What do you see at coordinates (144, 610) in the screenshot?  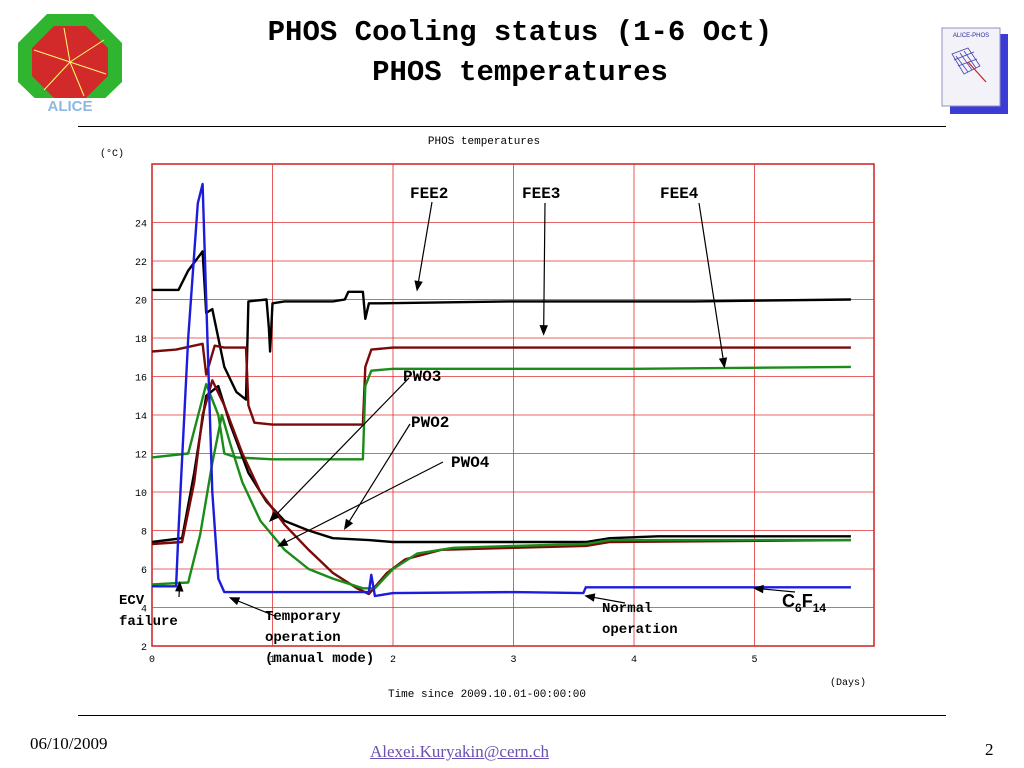 I see `y-tick-label: 4` at bounding box center [144, 610].